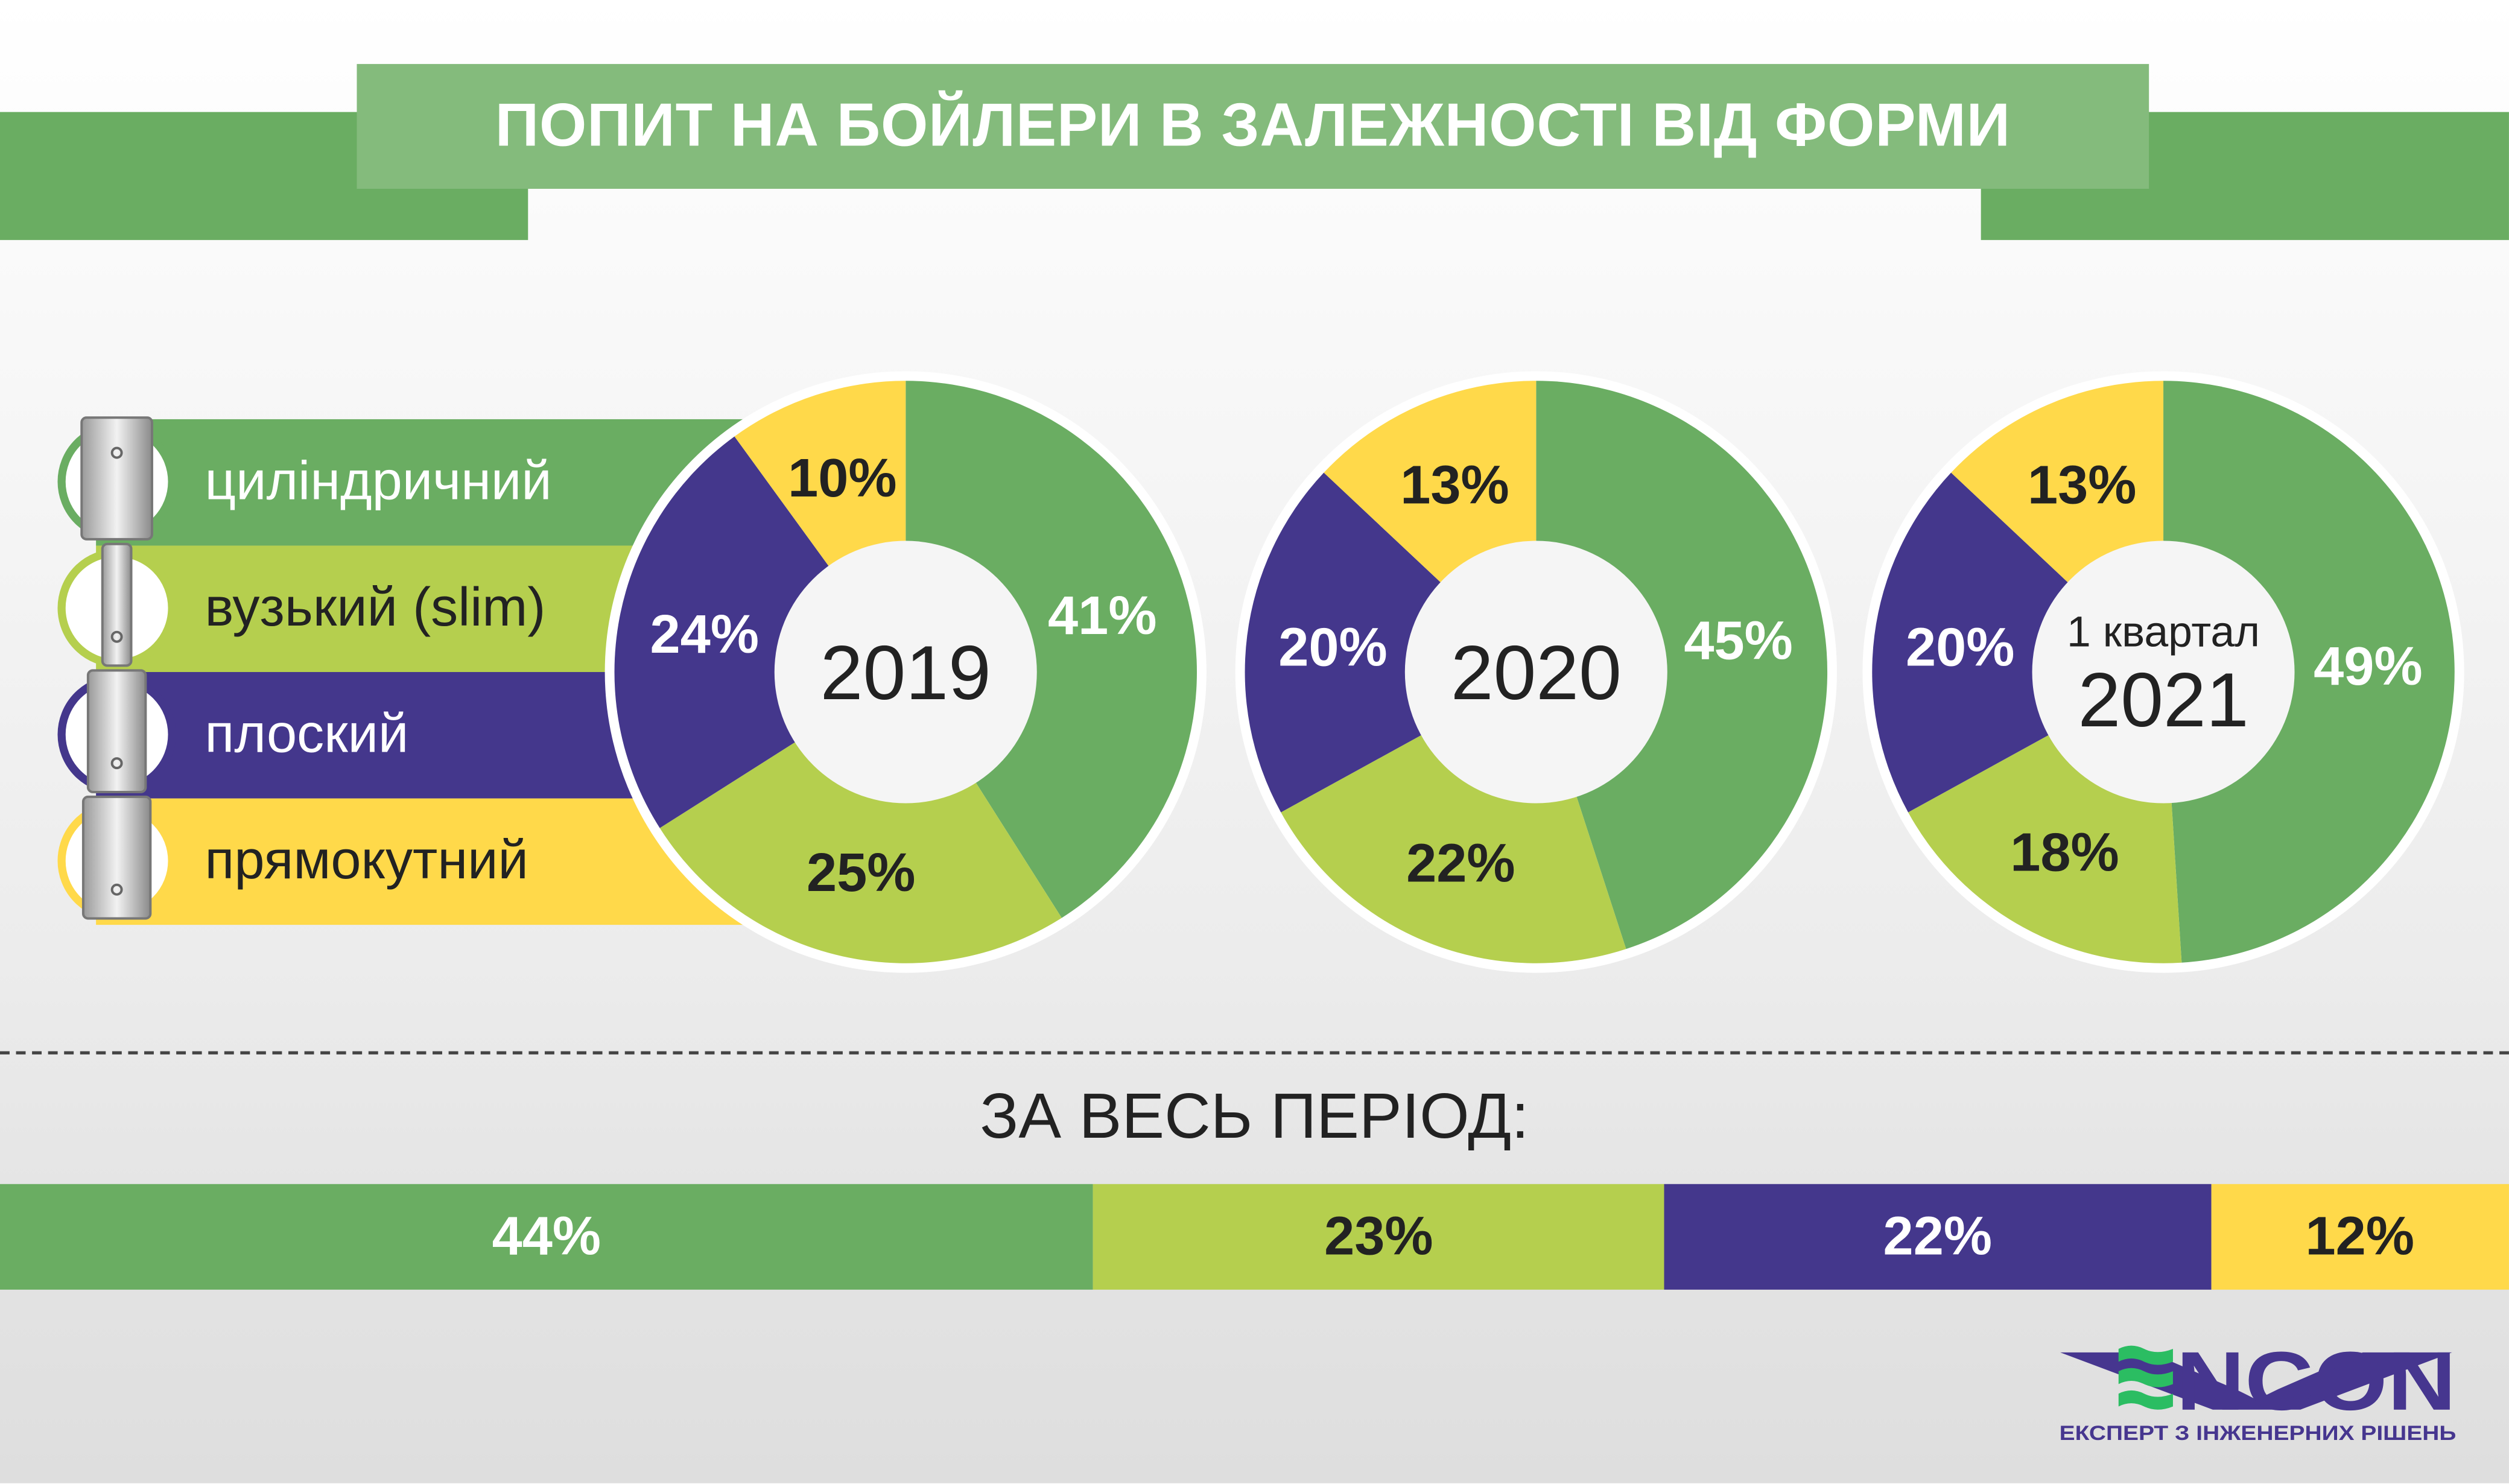  What do you see at coordinates (1102, 615) in the screenshot?
I see `slice-label: 41%` at bounding box center [1102, 615].